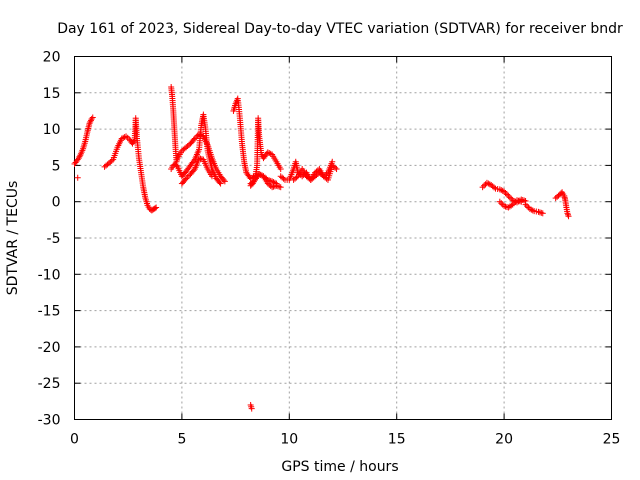 The image size is (640, 480). What do you see at coordinates (52, 94) in the screenshot?
I see `y-tick-label: 15` at bounding box center [52, 94].